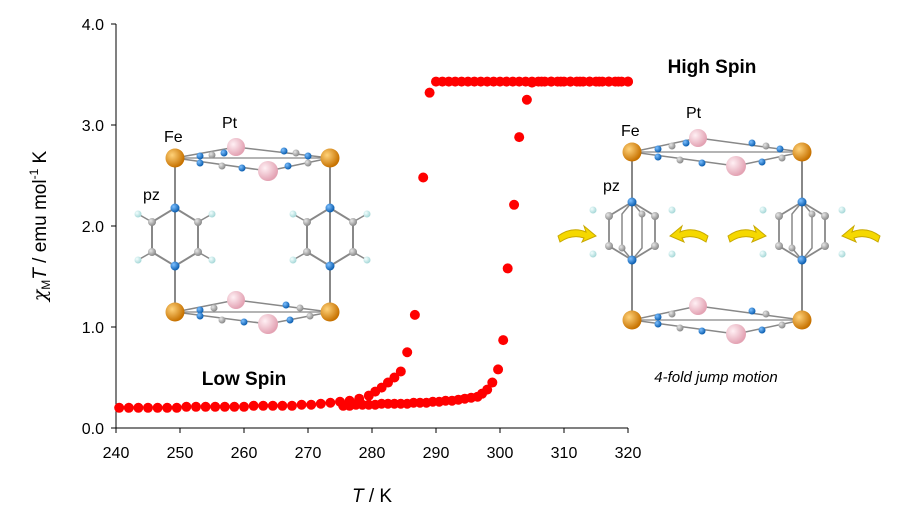  Describe the element at coordinates (802, 231) in the screenshot. I see `right-disordered-pyrazine` at that location.